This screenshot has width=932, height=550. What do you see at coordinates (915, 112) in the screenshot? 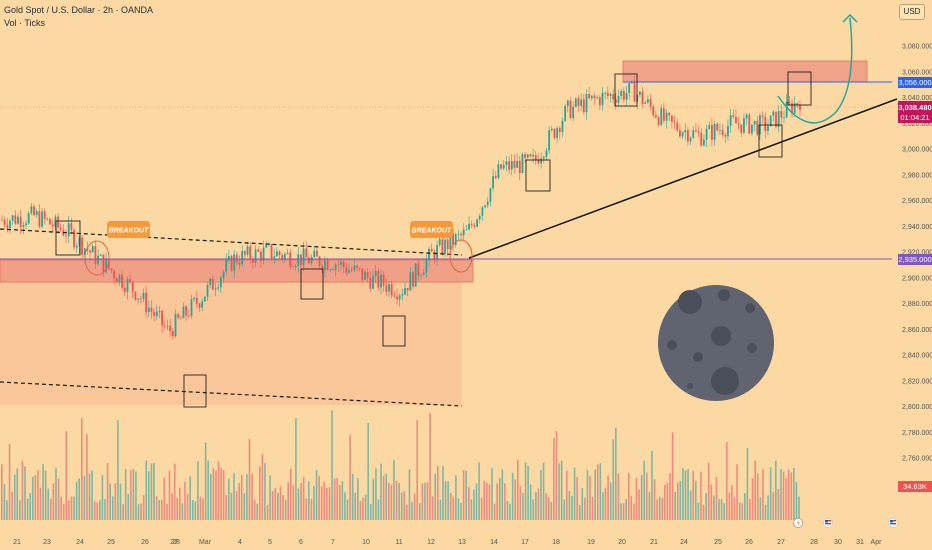
I see `price-tag-current: 3,038.480 01:04:21` at bounding box center [915, 112].